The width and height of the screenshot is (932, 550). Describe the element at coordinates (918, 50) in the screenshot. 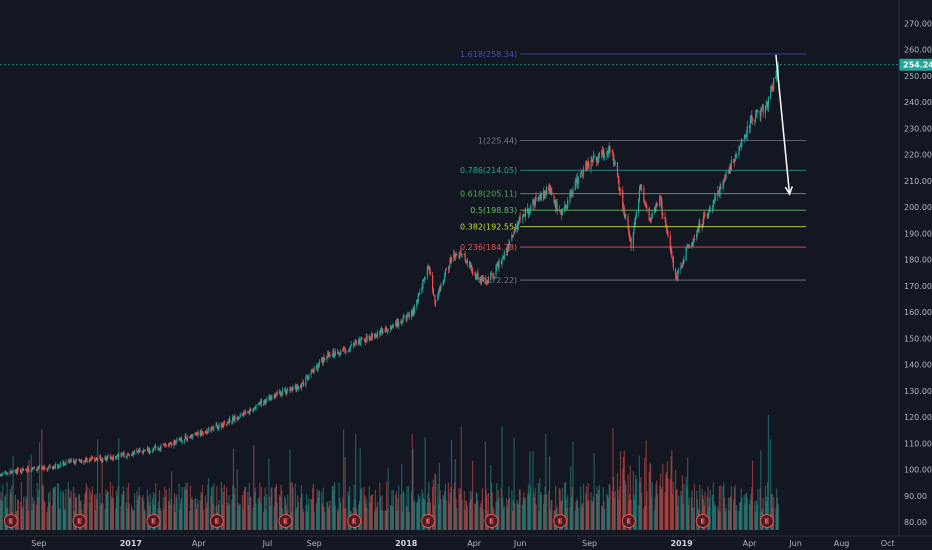

I see `price-axis-tick-label: 260.00` at that location.